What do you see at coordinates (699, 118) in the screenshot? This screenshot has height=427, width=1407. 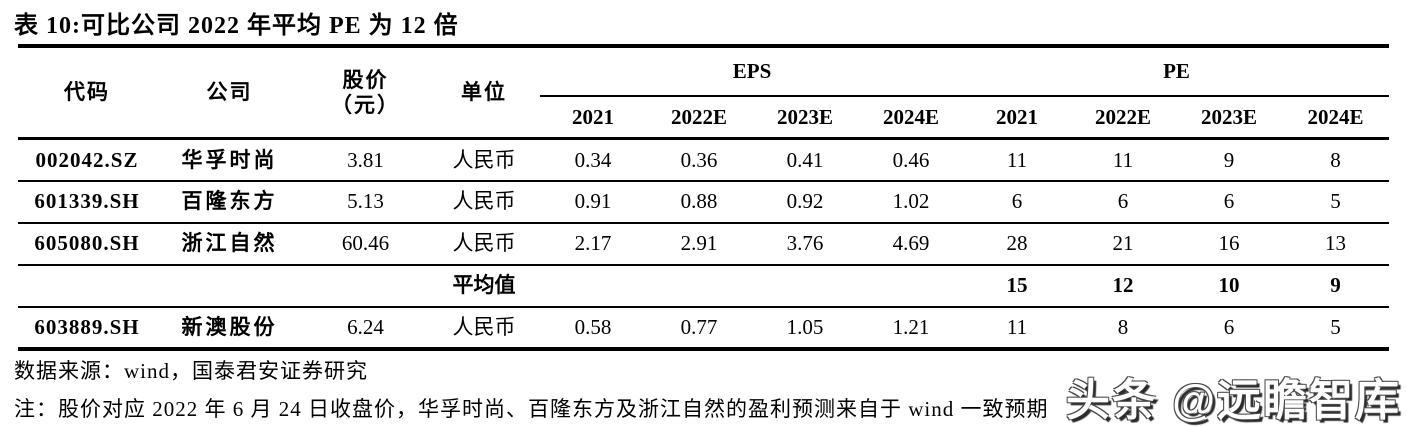 I see `col-header-eps-2022e: 2022E` at bounding box center [699, 118].